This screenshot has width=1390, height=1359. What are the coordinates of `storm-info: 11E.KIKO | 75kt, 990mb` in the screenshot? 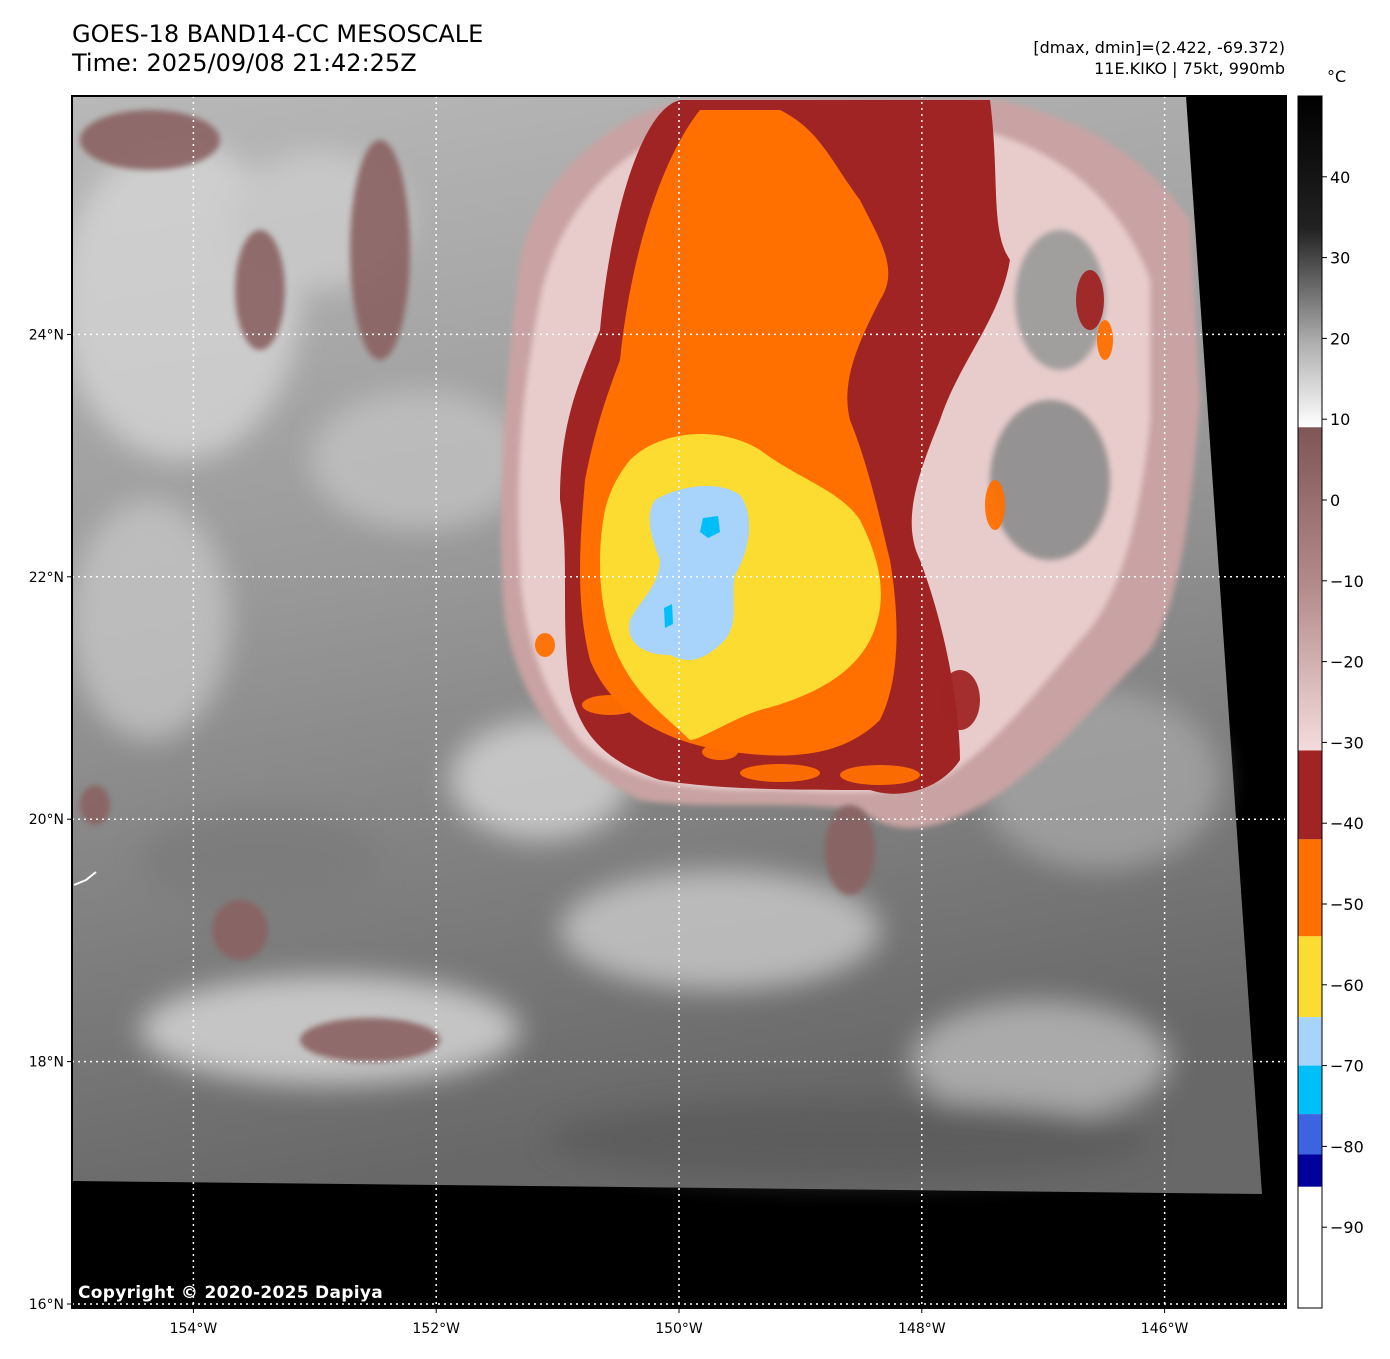 It's located at (1189, 68).